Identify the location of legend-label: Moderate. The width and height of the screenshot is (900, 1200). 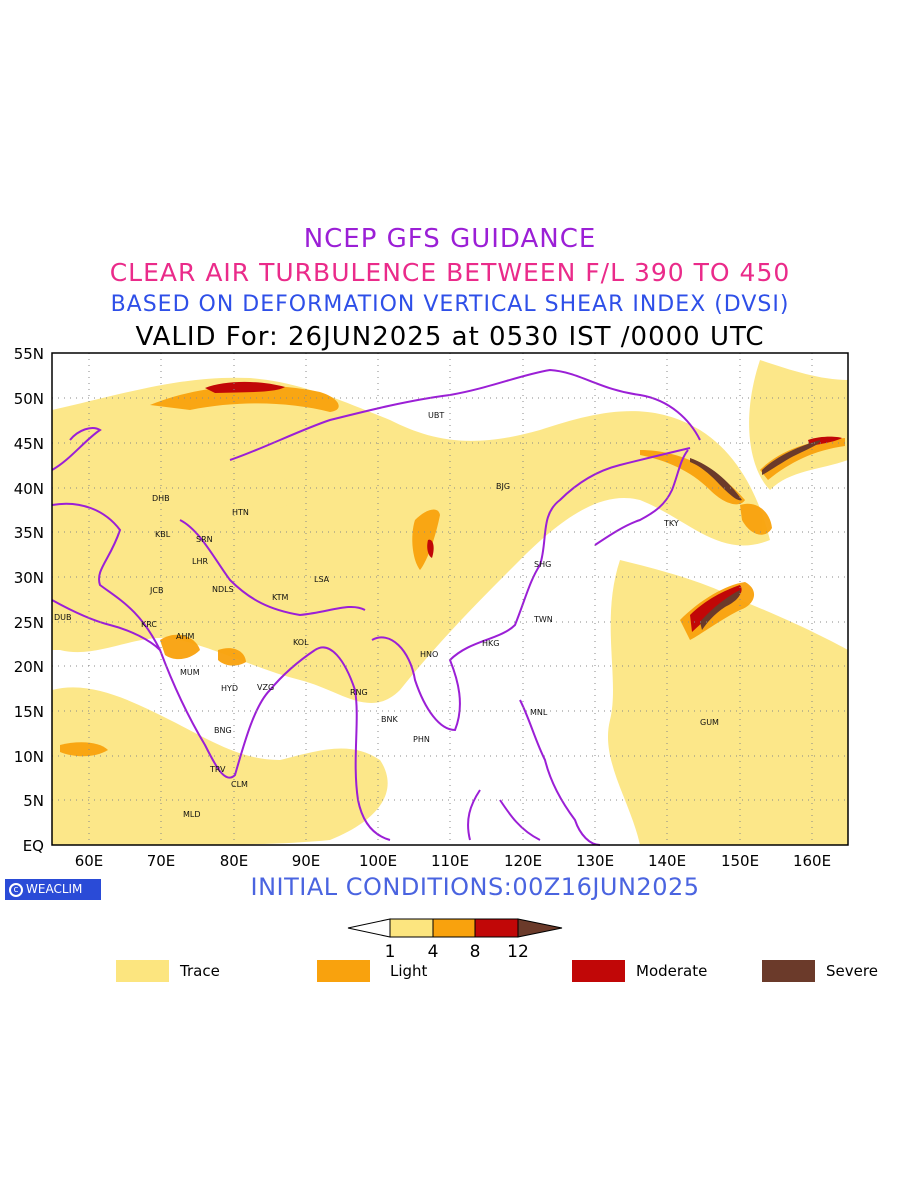
(672, 971).